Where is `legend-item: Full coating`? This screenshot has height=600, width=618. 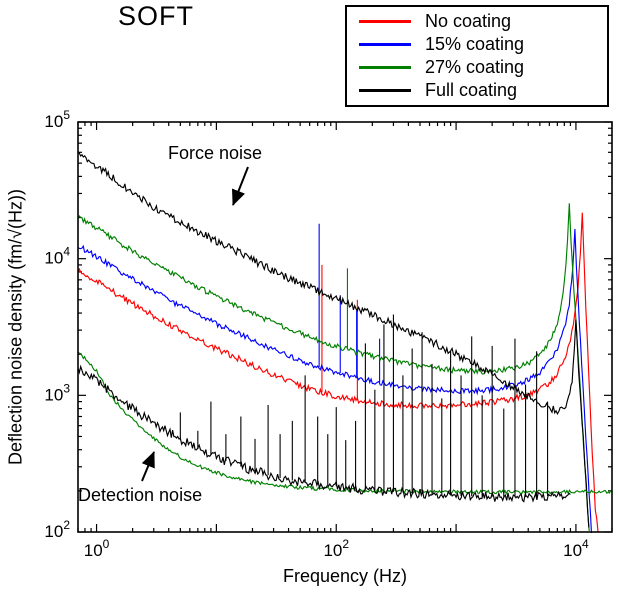 legend-item: Full coating is located at coordinates (477, 90).